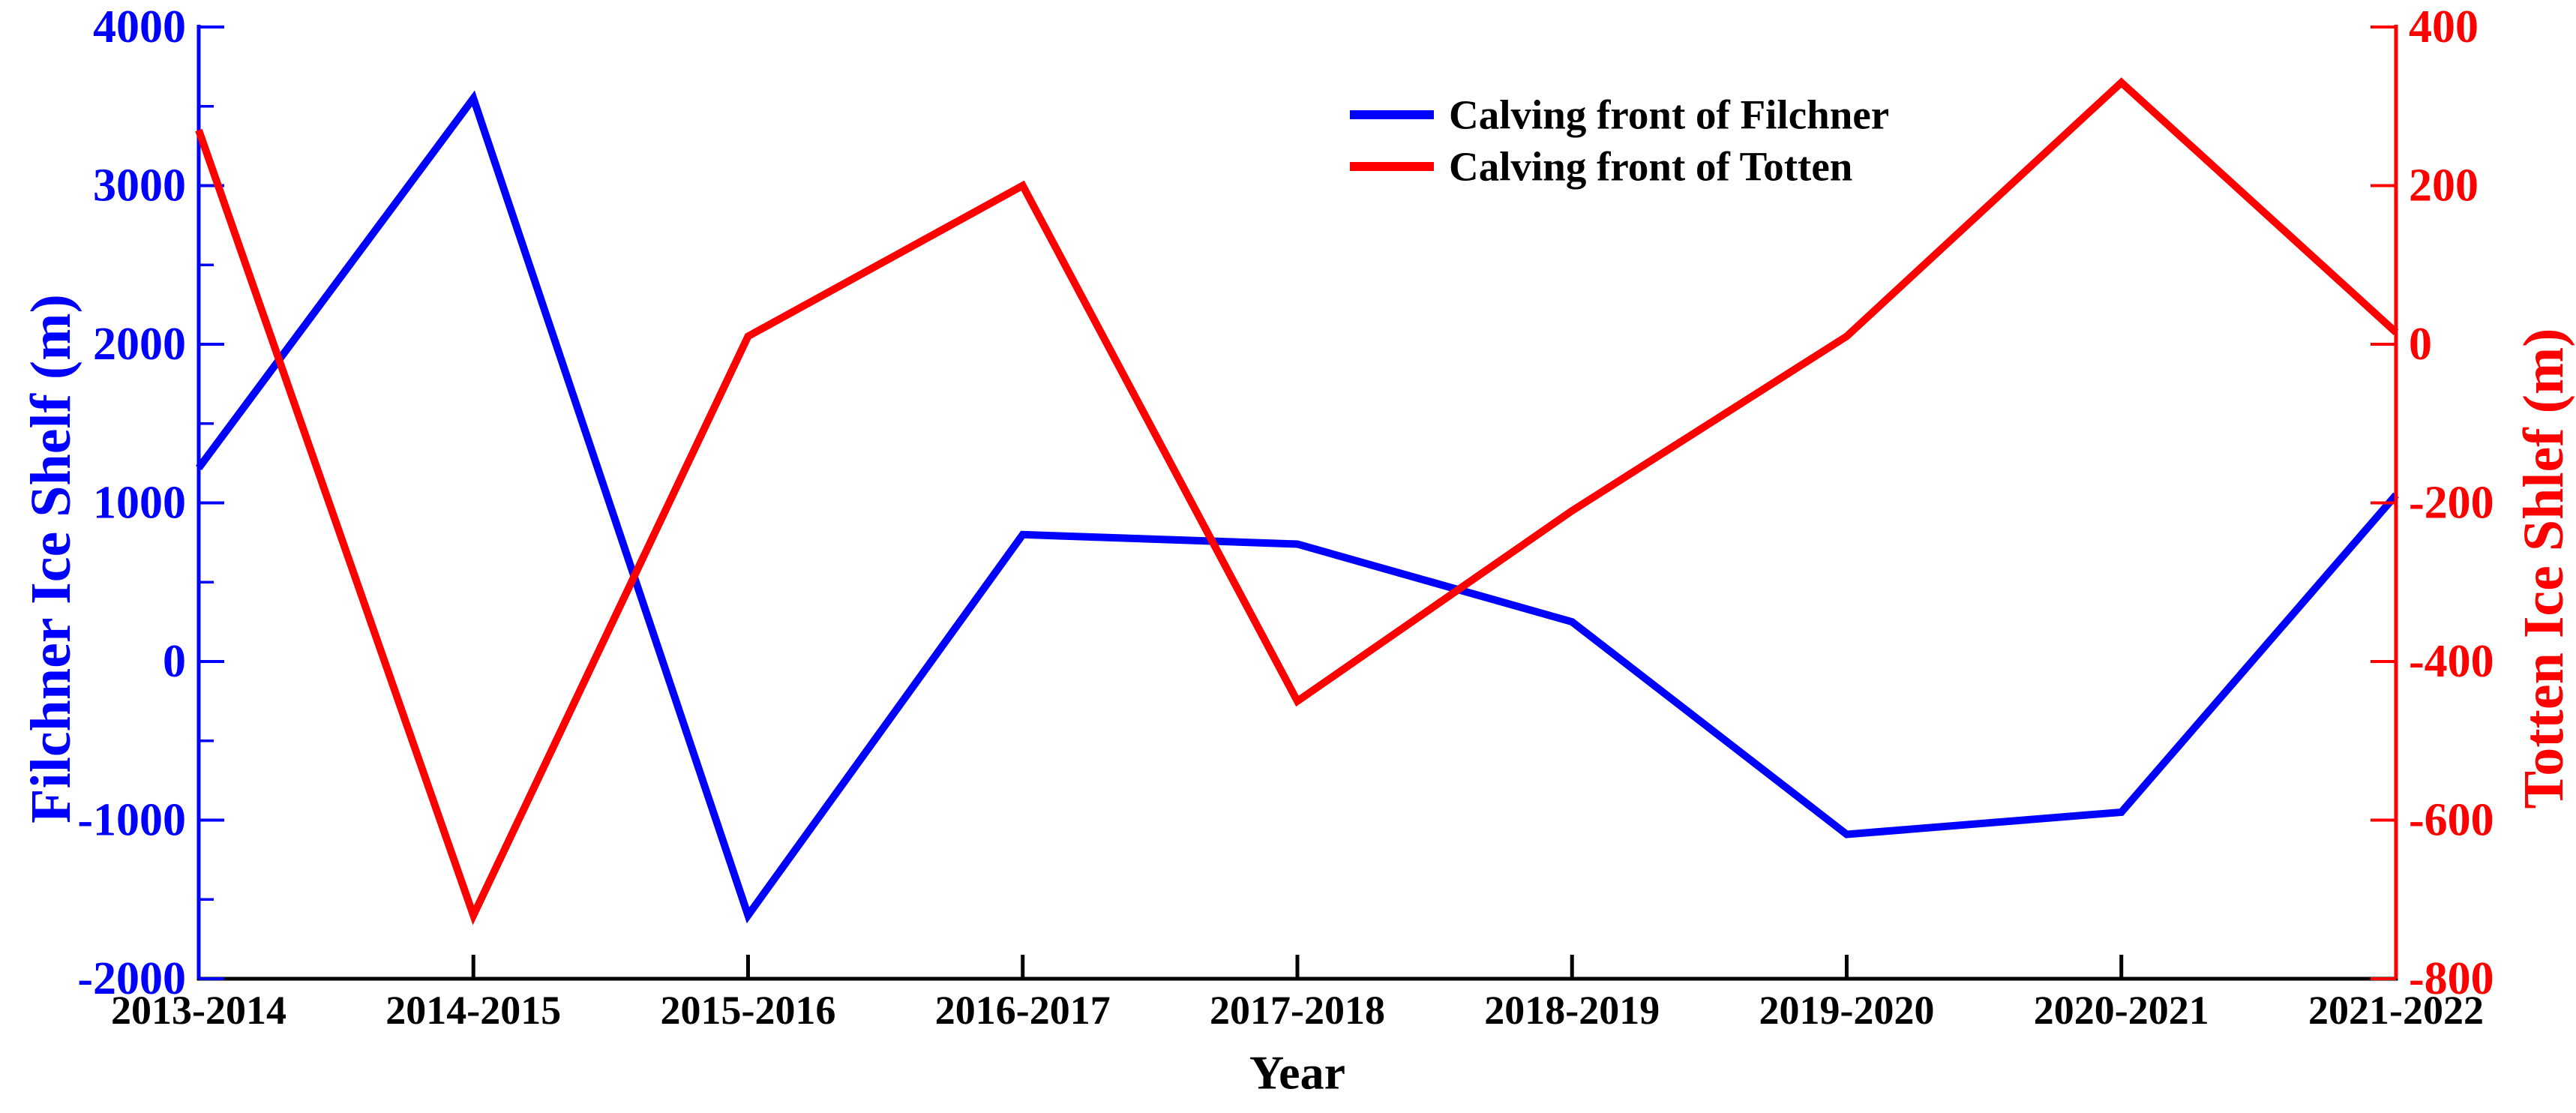  I want to click on legend-label-totten: Calving front of Totten, so click(1651, 167).